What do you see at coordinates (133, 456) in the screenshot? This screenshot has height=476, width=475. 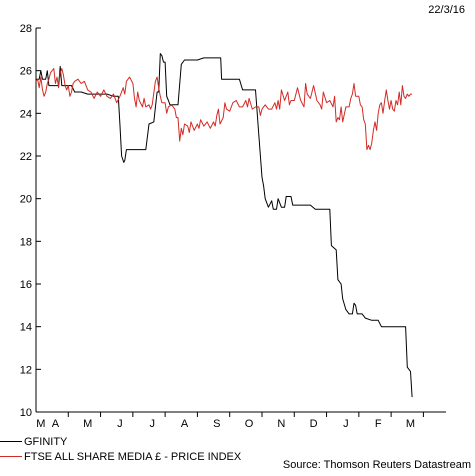 I see `legend-label-ftse-media: FTSE ALL SHARE MEDIA £ - PRICE INDEX` at bounding box center [133, 456].